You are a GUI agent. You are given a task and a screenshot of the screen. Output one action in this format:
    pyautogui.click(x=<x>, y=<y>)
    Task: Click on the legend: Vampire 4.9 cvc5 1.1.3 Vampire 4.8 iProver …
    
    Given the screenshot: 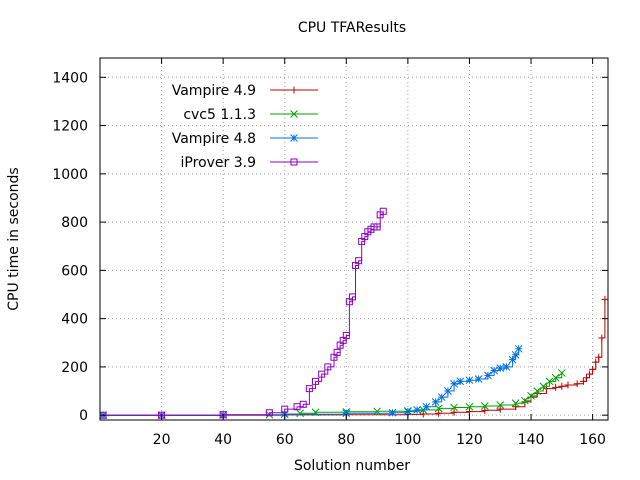 What is the action you would take?
    pyautogui.click(x=245, y=127)
    